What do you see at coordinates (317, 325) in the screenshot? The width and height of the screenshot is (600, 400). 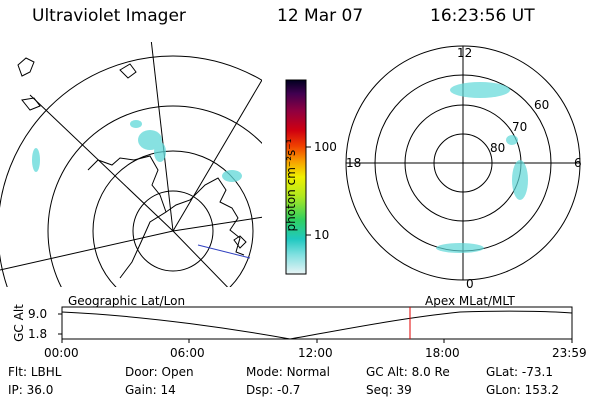 I see `altitude-curve` at bounding box center [317, 325].